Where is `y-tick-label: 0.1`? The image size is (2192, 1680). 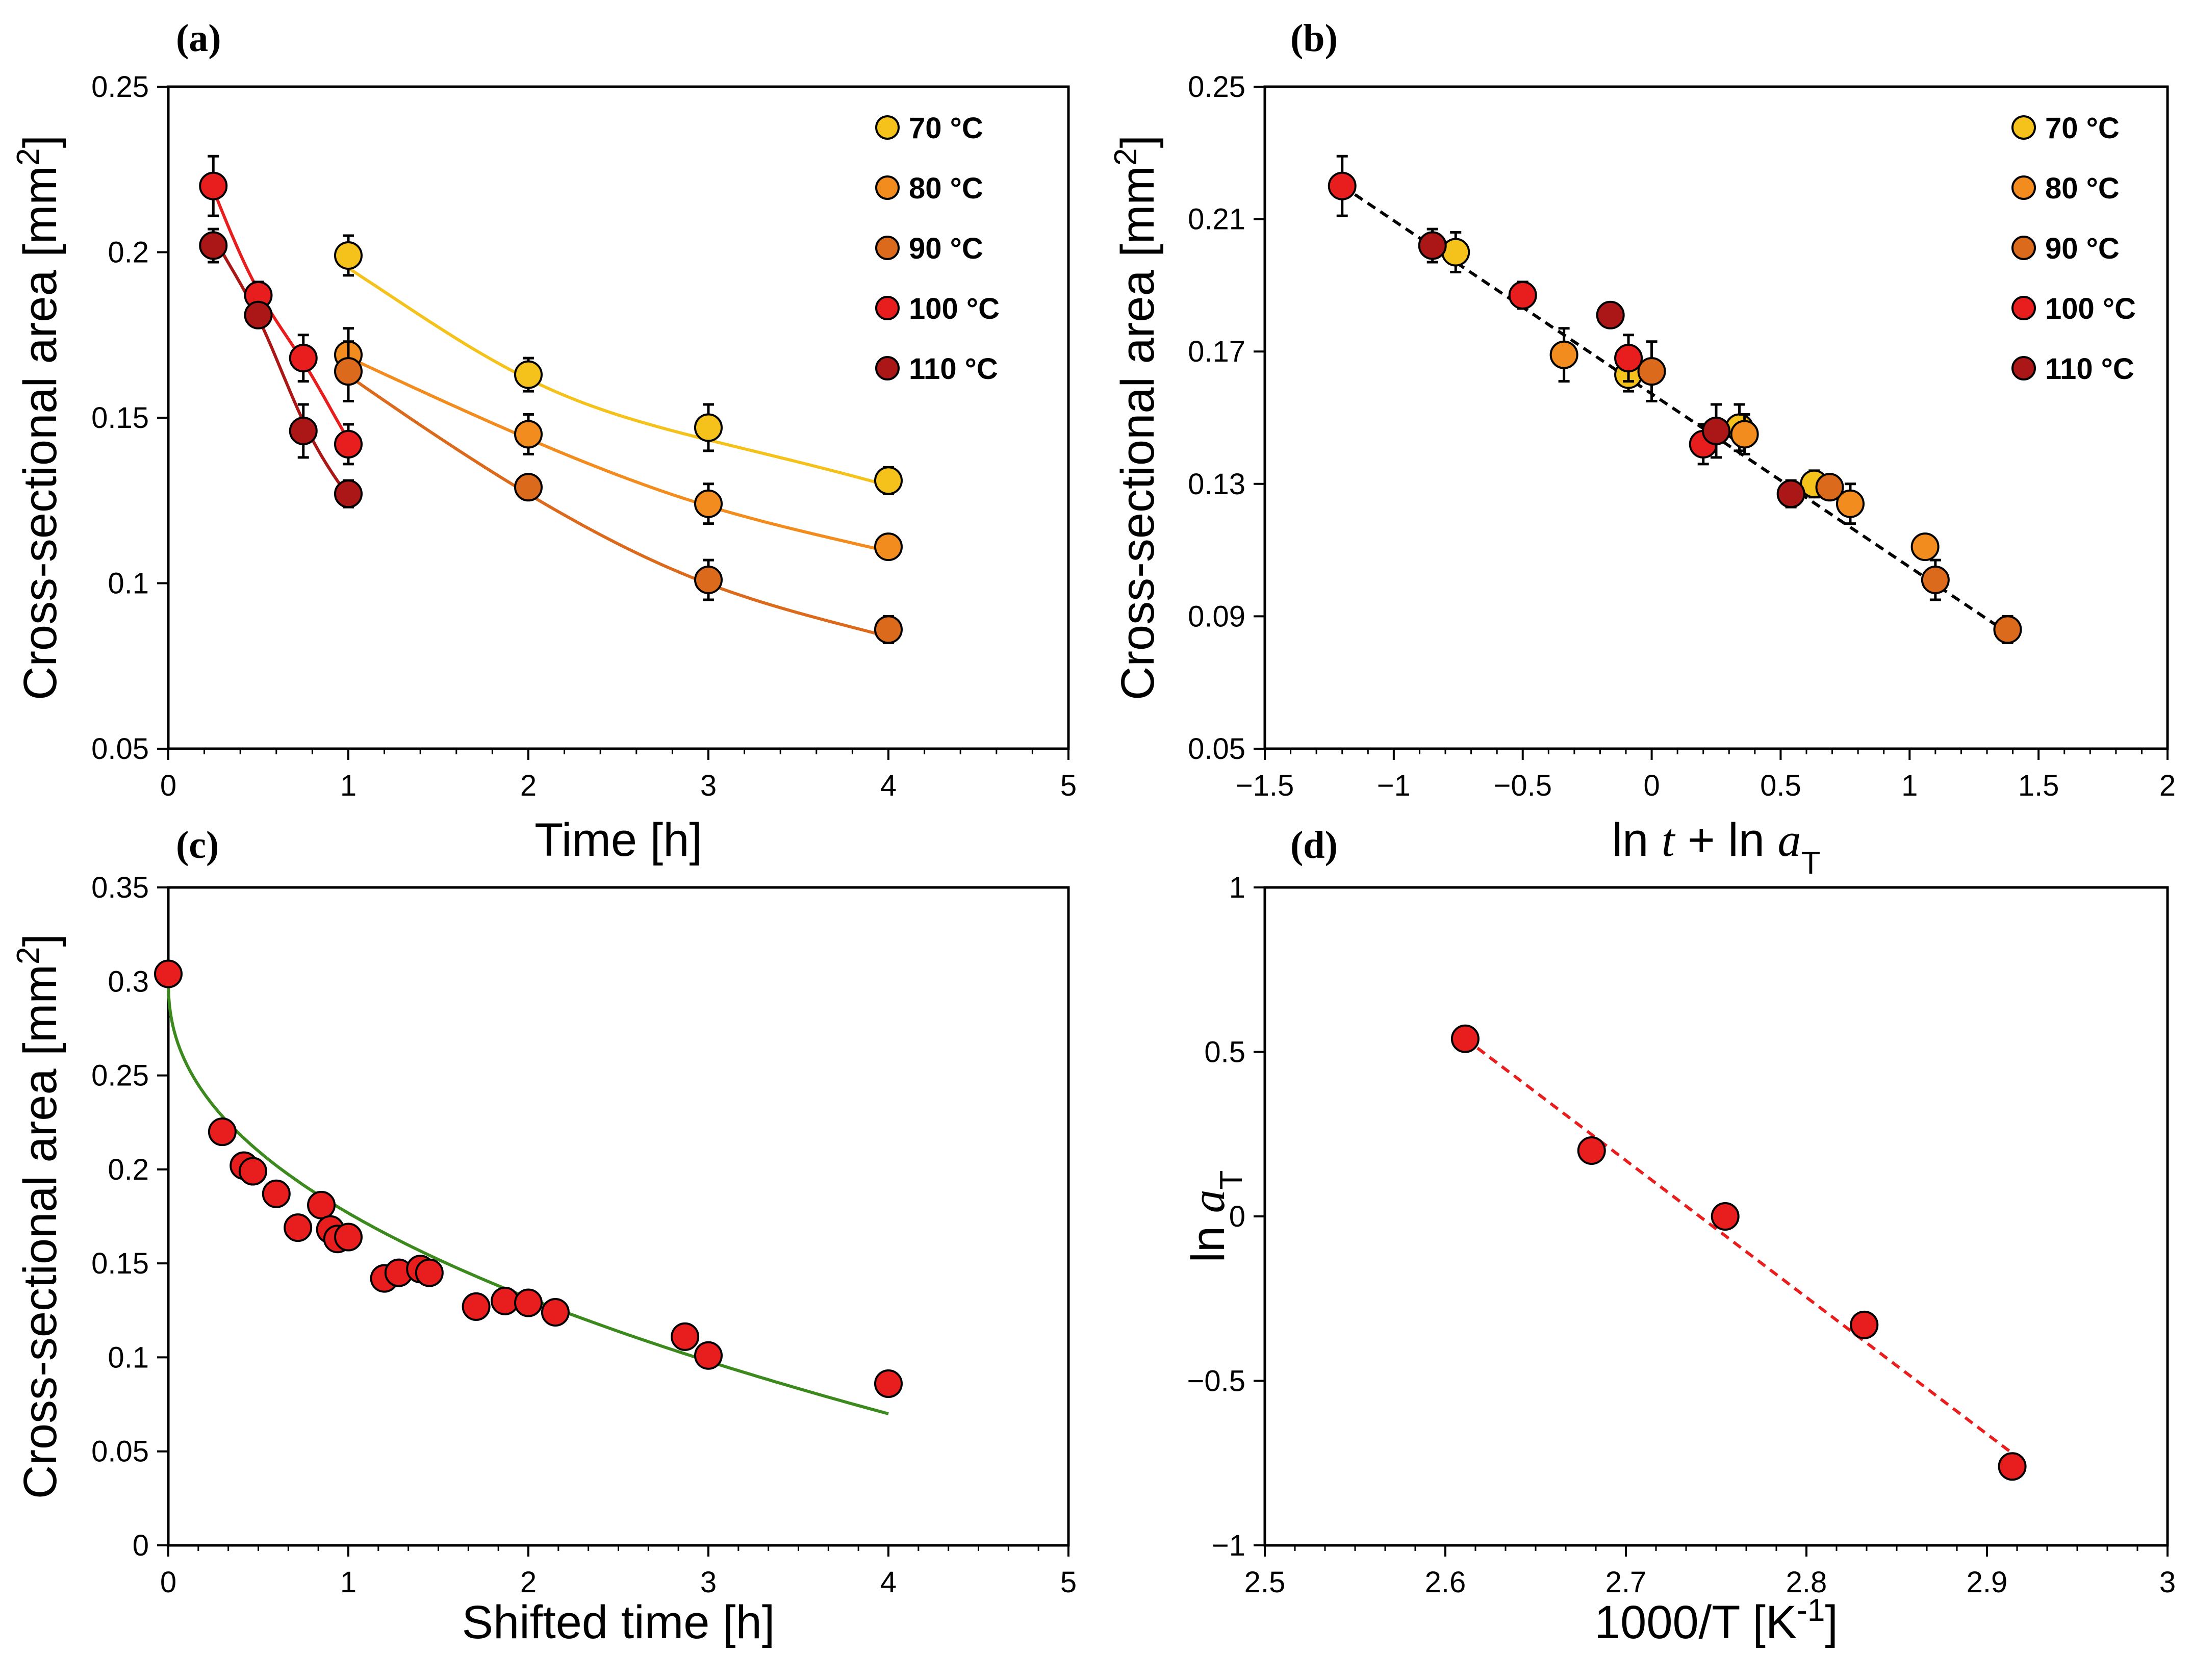 y-tick-label: 0.1 is located at coordinates (128, 584).